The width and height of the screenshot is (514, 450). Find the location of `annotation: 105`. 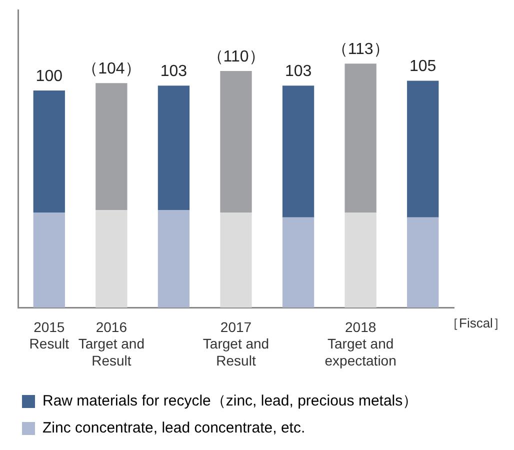

annotation: 105 is located at coordinates (423, 67).